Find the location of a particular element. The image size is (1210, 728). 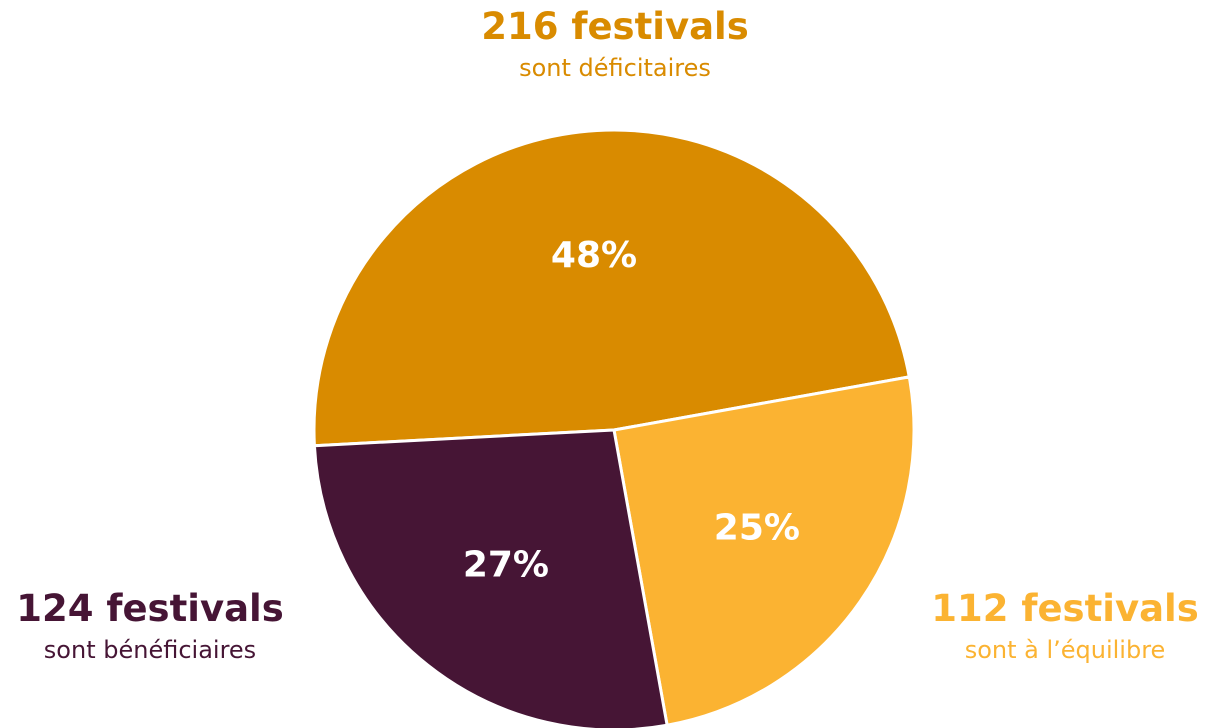

callout-deficit: 216 festivals sont déficitaires is located at coordinates (615, 43).